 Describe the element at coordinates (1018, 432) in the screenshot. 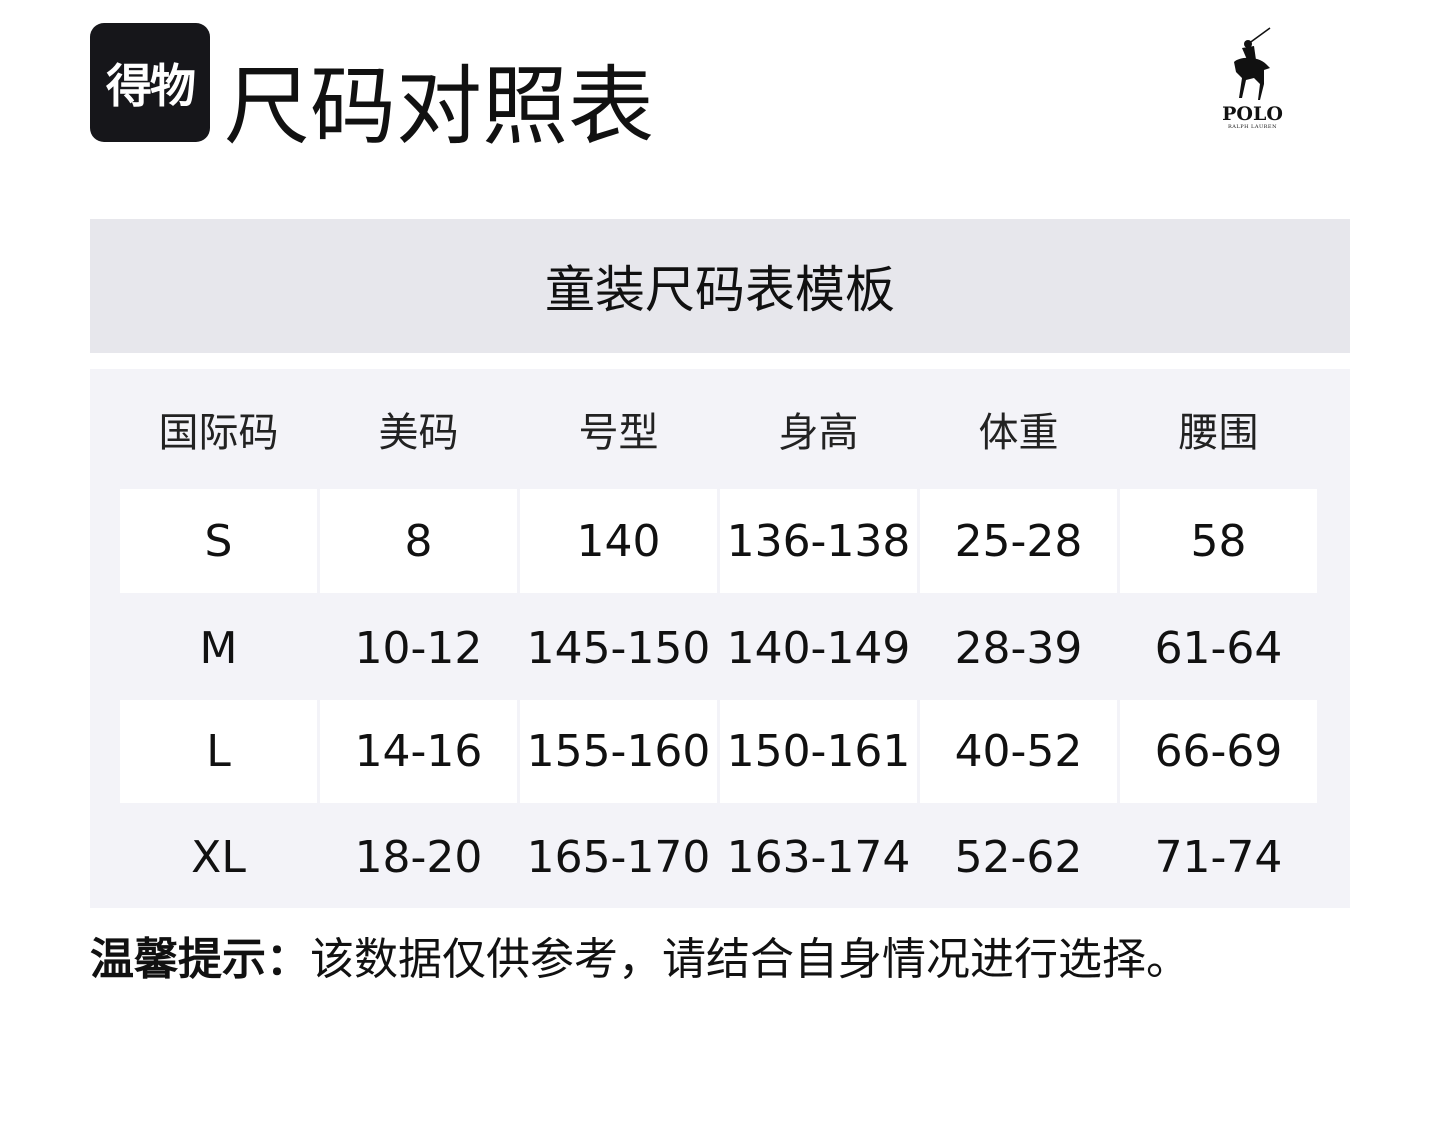

I see `column-header: 体重` at that location.